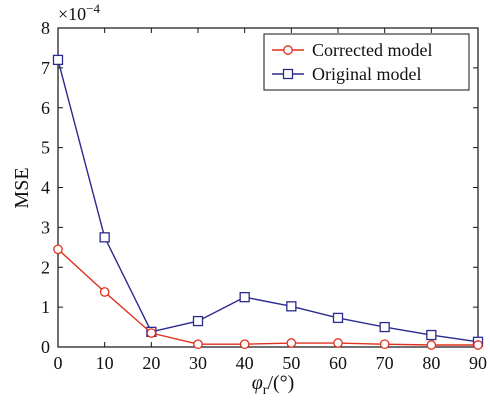 This screenshot has width=490, height=401. Describe the element at coordinates (151, 363) in the screenshot. I see `x-tick-label: 20` at that location.